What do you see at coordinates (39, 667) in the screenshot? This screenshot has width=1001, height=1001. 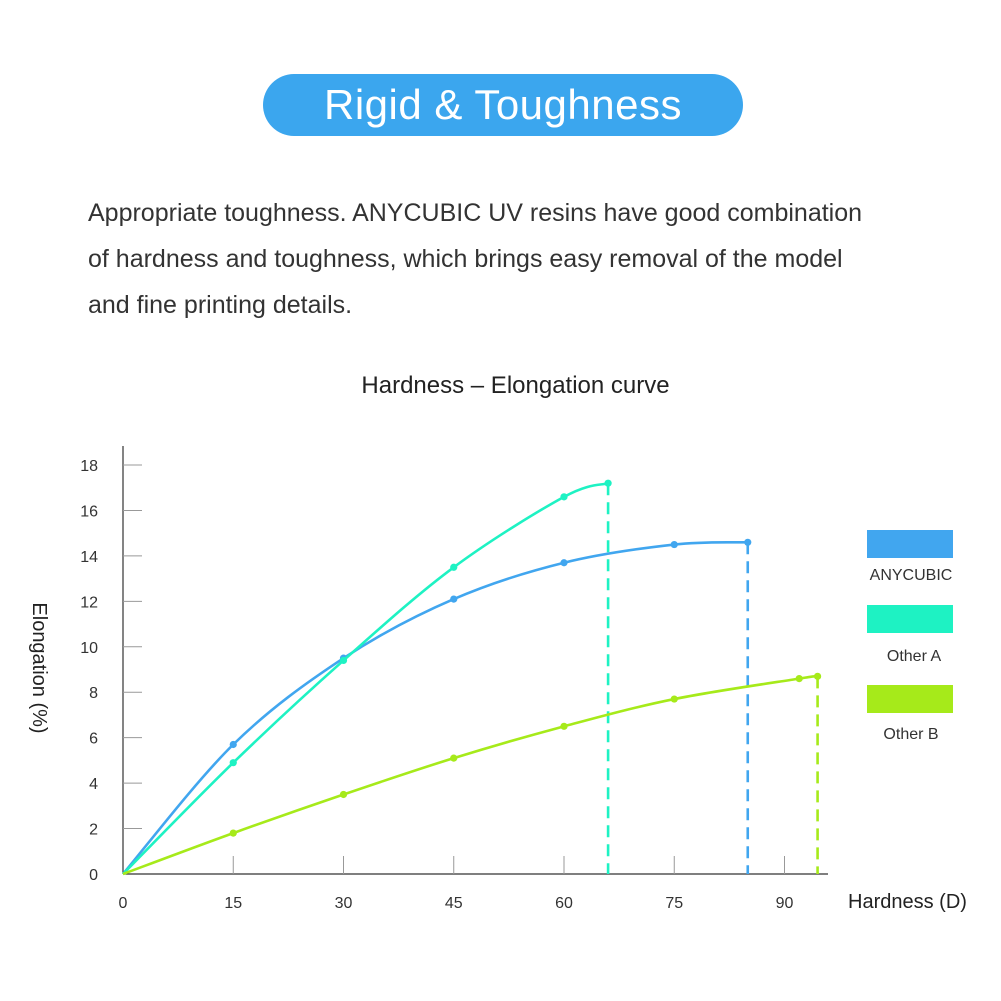 I see `y-axis-label: Elongation (%)` at bounding box center [39, 667].